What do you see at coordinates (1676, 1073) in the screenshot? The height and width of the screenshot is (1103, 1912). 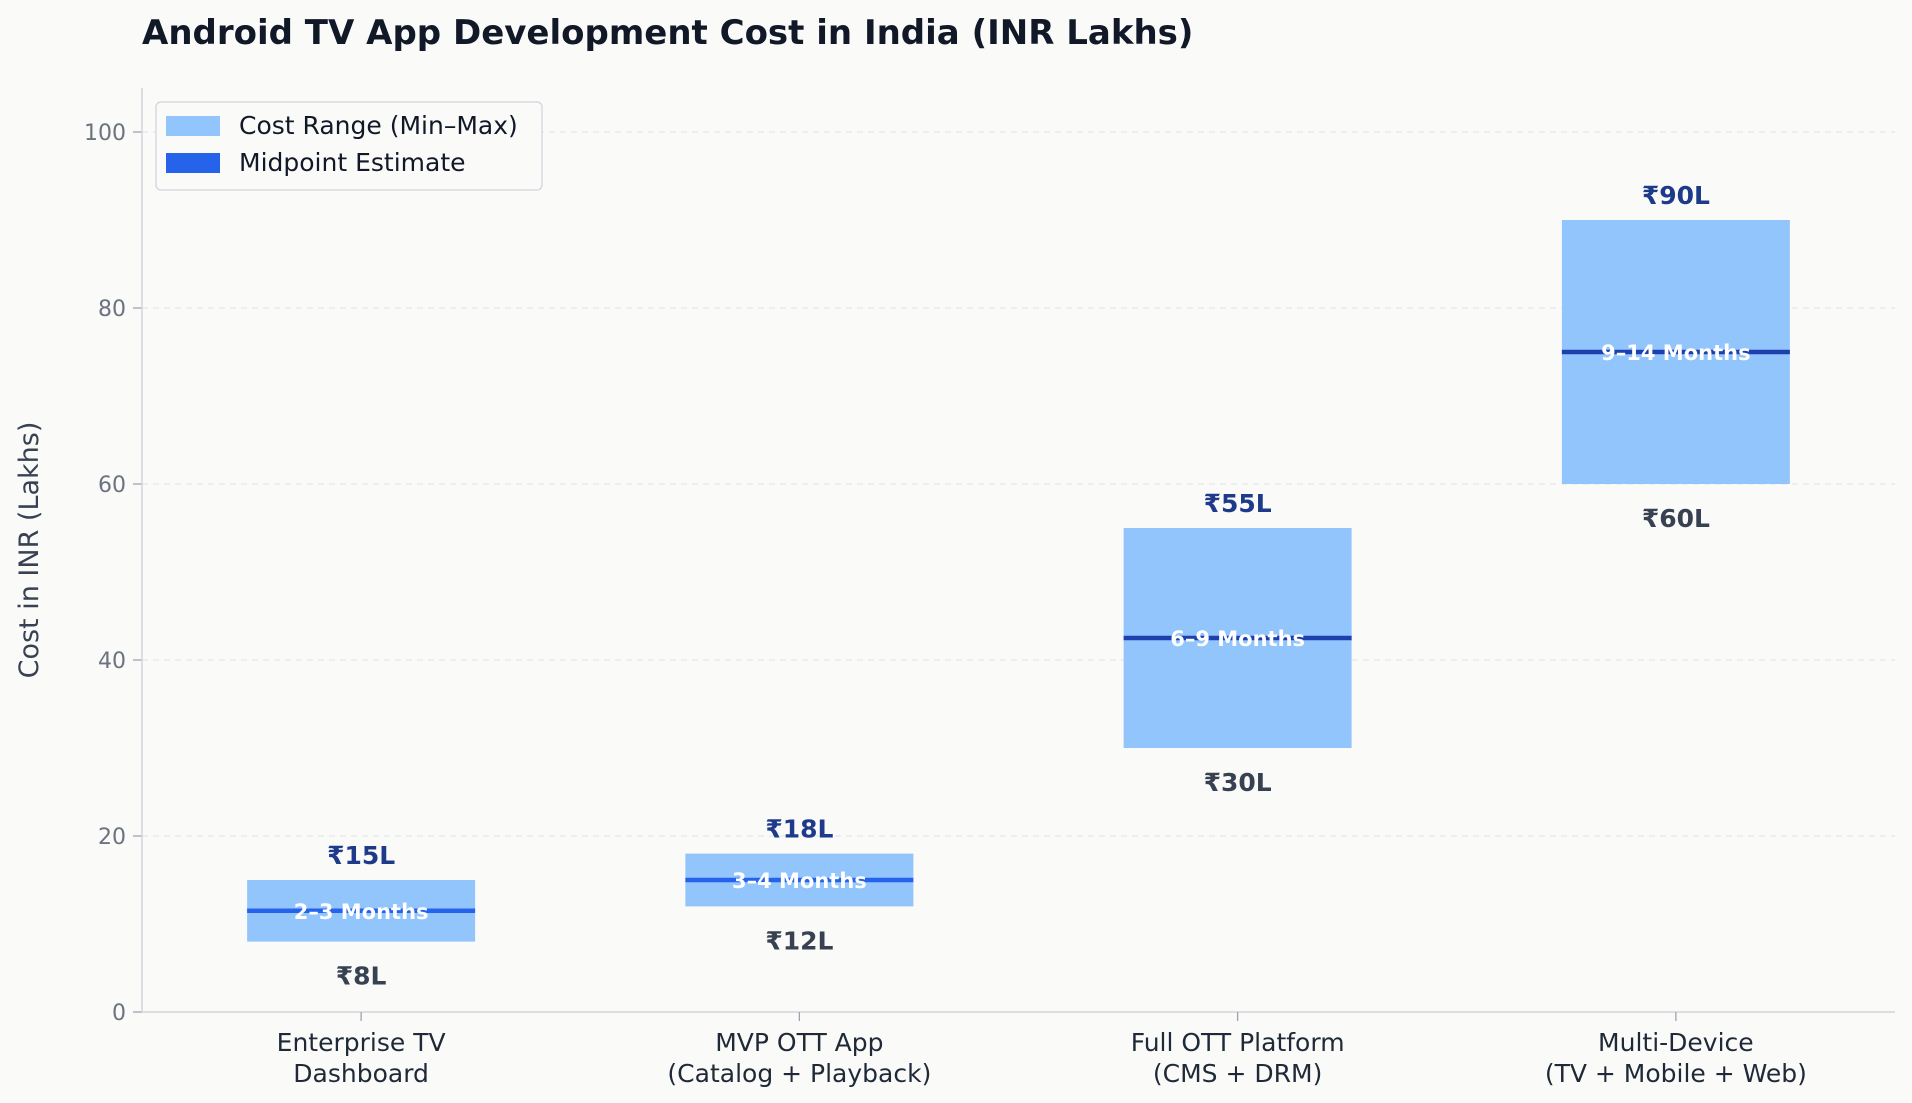 I see `x-tick-label: (TV + Mobile + Web)` at bounding box center [1676, 1073].